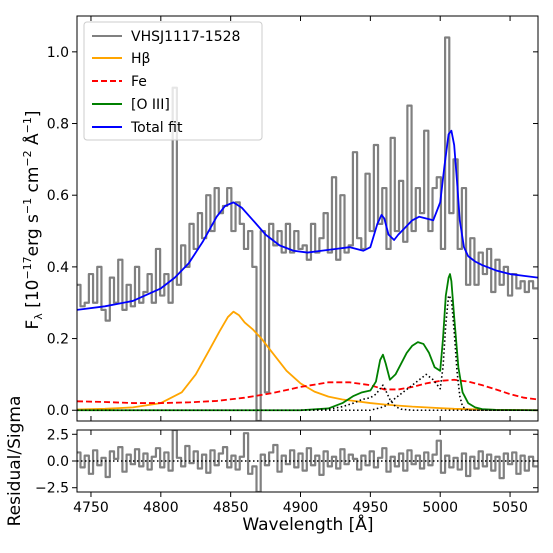 Image resolution: width=553 pixels, height=553 pixels. What do you see at coordinates (510, 508) in the screenshot?
I see `x-tick-label: 5050` at bounding box center [510, 508].